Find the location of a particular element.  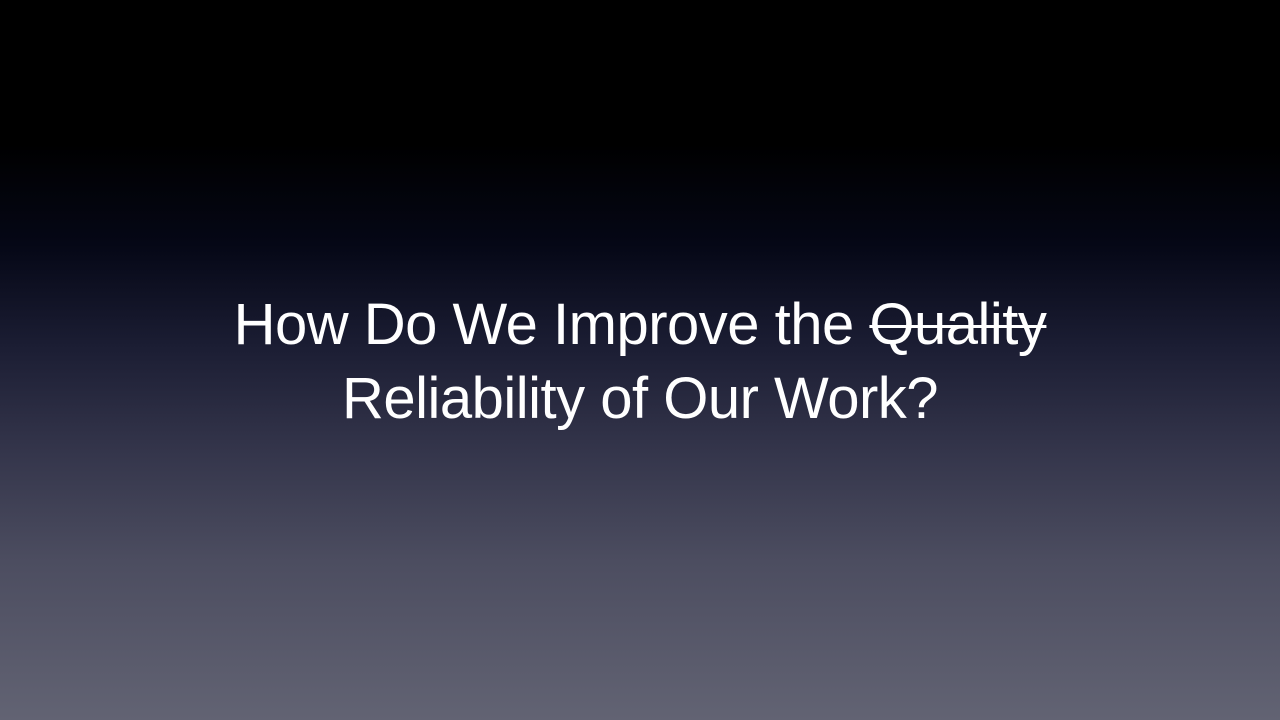

title-line-1-text: How Do We Improve the is located at coordinates (551, 324).